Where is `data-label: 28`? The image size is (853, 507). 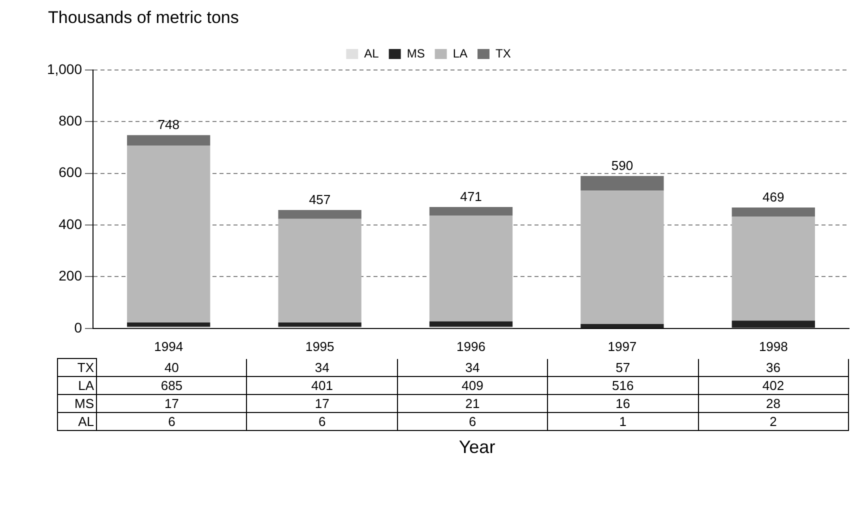
data-label: 28 is located at coordinates (773, 403).